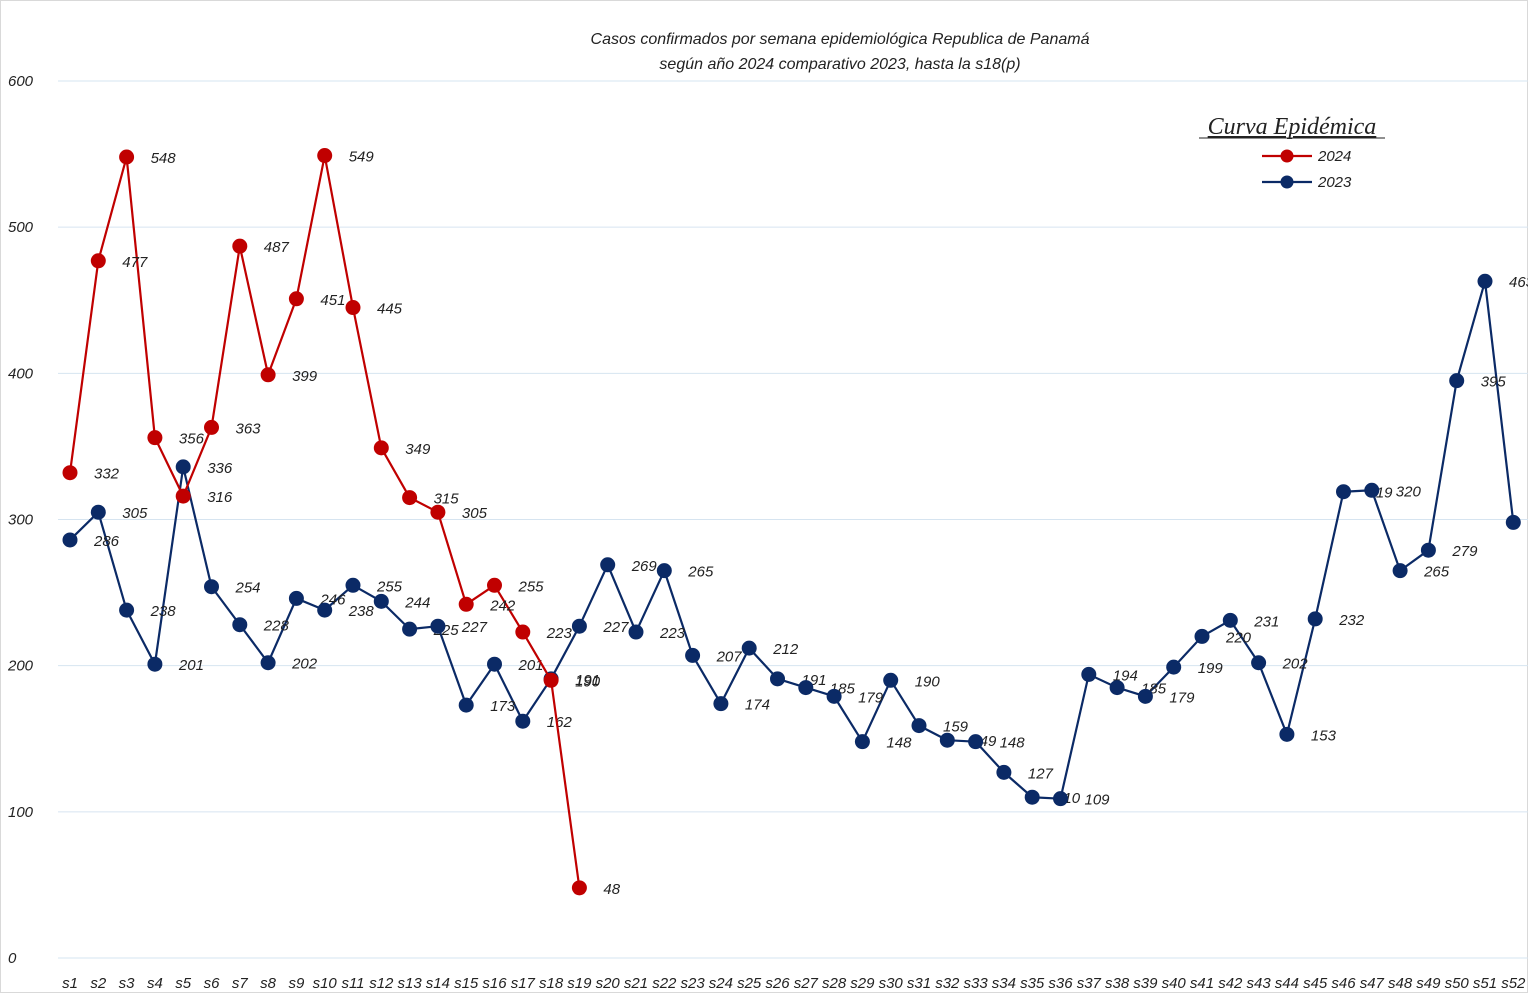 The height and width of the screenshot is (993, 1528). What do you see at coordinates (523, 632) in the screenshot?
I see `point-2024-s17` at bounding box center [523, 632].